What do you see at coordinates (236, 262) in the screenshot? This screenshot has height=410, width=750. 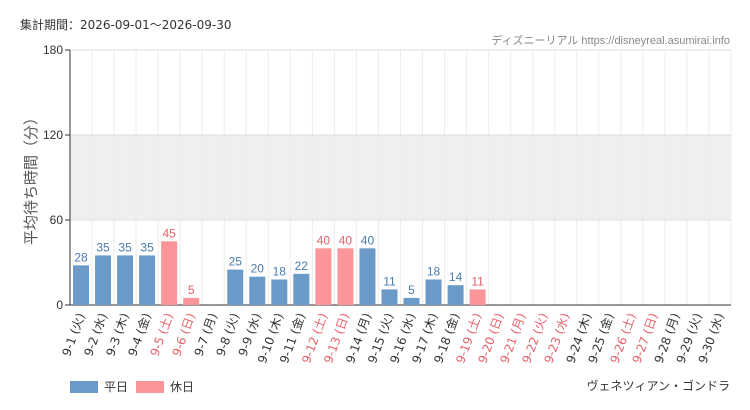 I see `bar-value-label: 25` at bounding box center [236, 262].